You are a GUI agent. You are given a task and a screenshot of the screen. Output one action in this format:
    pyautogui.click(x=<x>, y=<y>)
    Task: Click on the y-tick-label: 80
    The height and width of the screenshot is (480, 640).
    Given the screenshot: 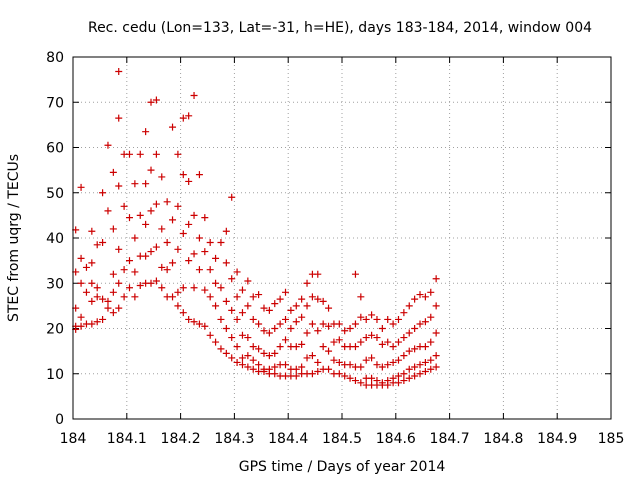 What is the action you would take?
    pyautogui.click(x=55, y=58)
    